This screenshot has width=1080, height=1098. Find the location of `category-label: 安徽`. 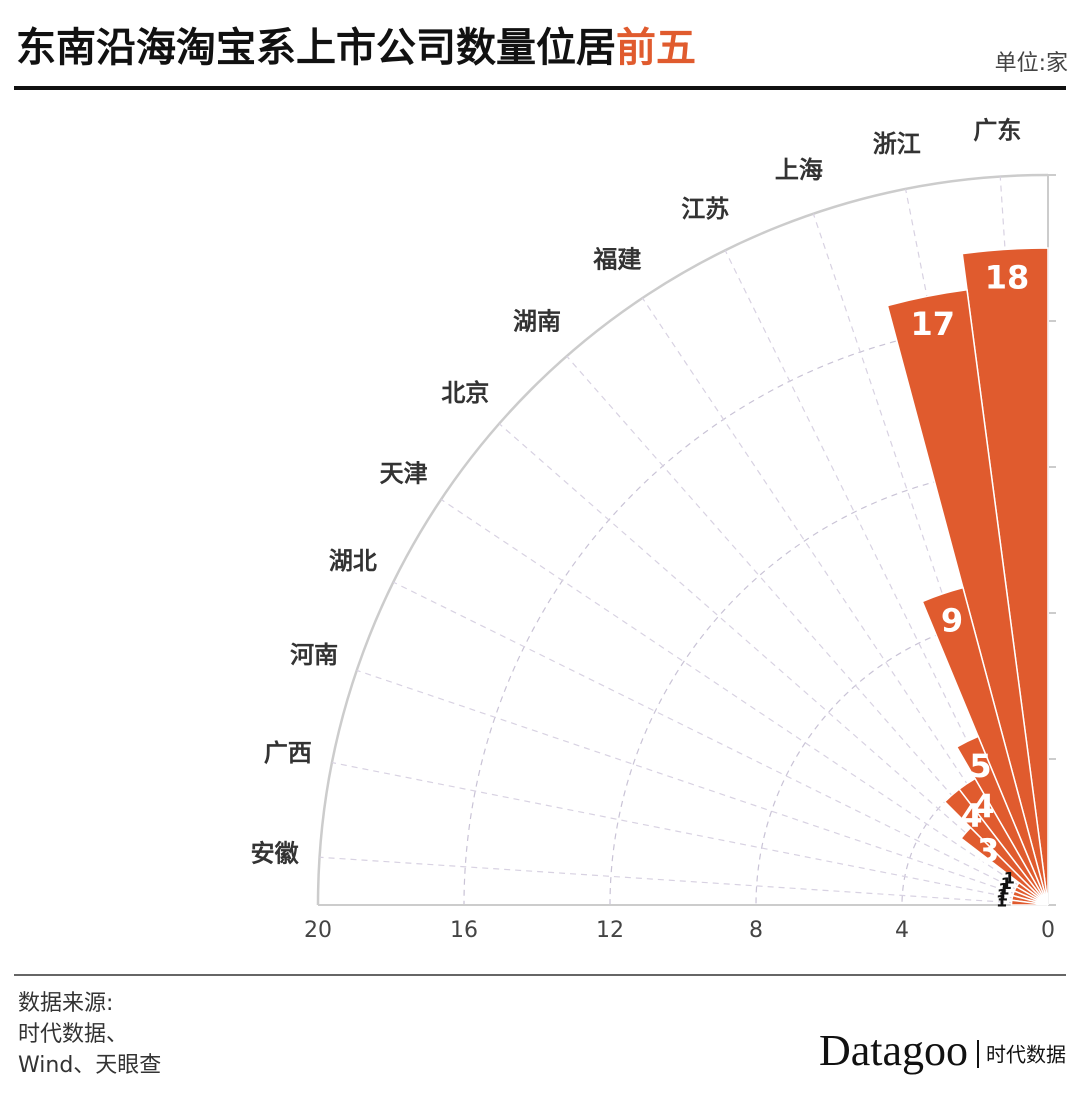

category-label: 安徽 is located at coordinates (275, 853).